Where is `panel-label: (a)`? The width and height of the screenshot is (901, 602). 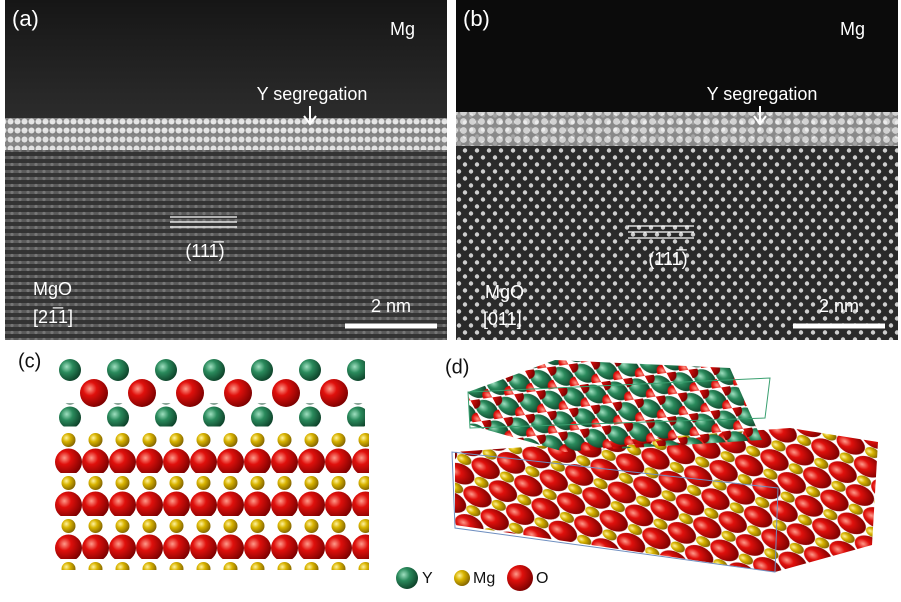 panel-label: (a) is located at coordinates (25, 18).